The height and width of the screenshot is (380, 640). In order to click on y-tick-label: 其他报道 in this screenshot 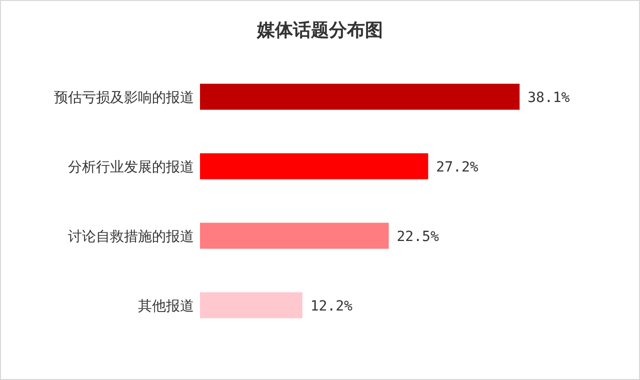, I will do `click(166, 306)`.